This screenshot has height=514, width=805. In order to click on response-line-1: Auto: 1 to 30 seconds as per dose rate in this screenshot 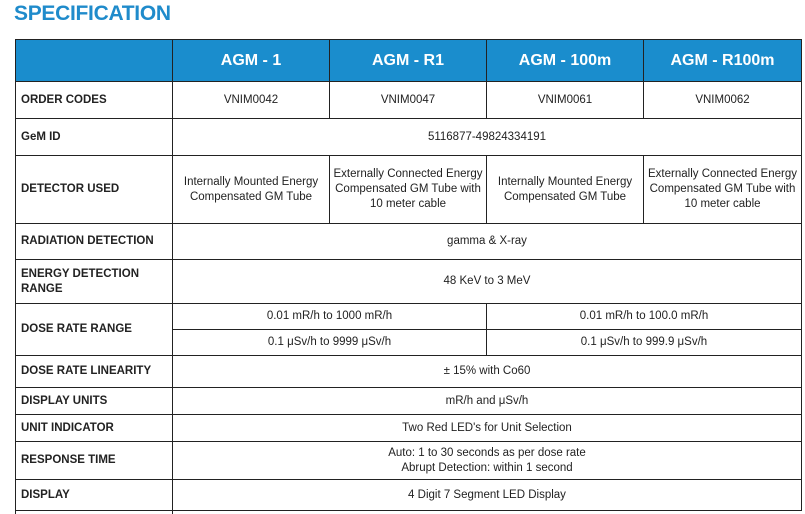, I will do `click(487, 452)`.